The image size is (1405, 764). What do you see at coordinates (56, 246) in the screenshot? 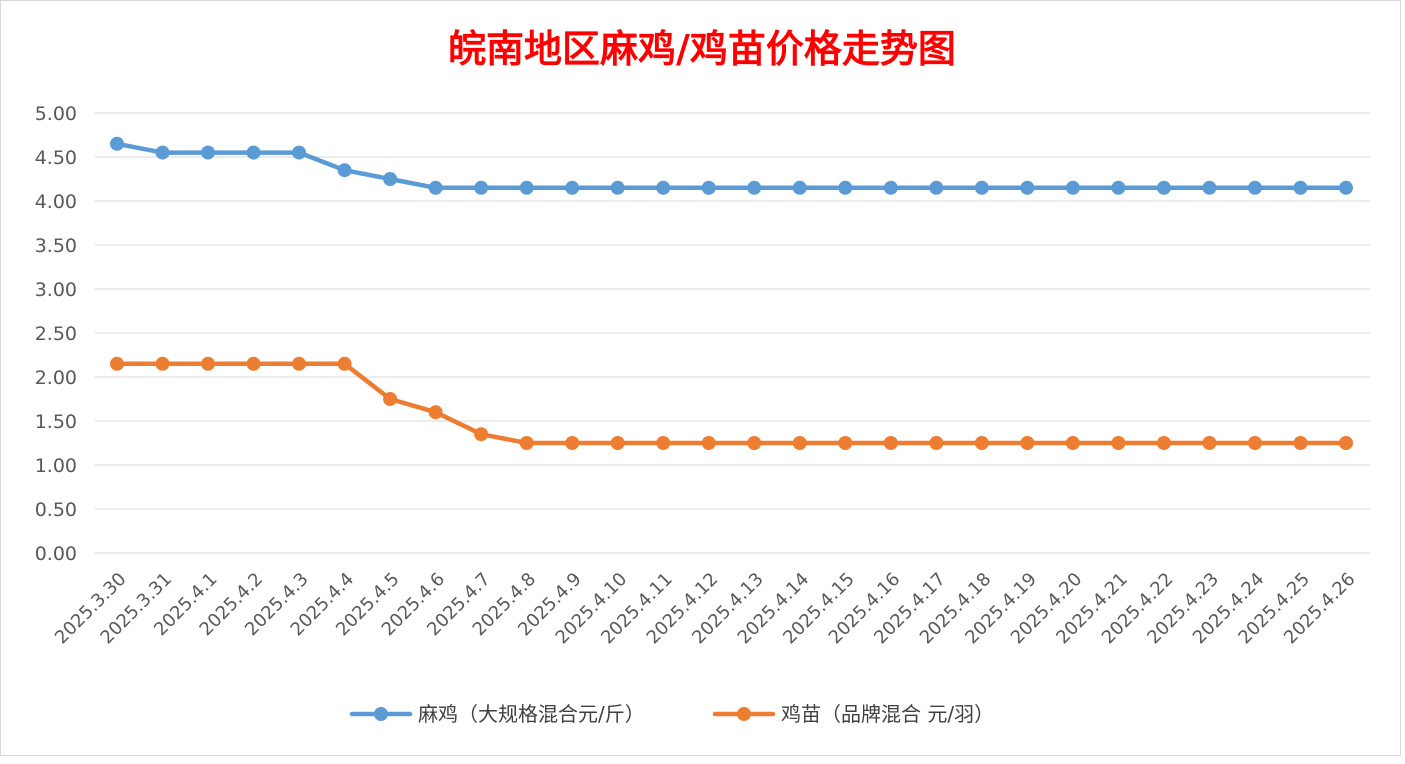
I see `y-tick-label: 3.50` at bounding box center [56, 246].